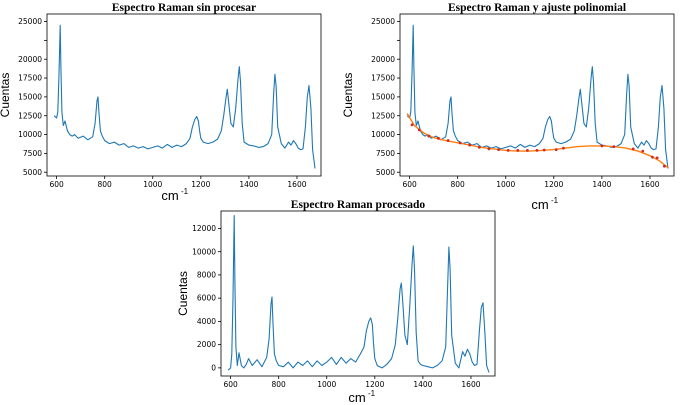 This screenshot has width=682, height=405. I want to click on y-tick-label: 12000, so click(204, 228).